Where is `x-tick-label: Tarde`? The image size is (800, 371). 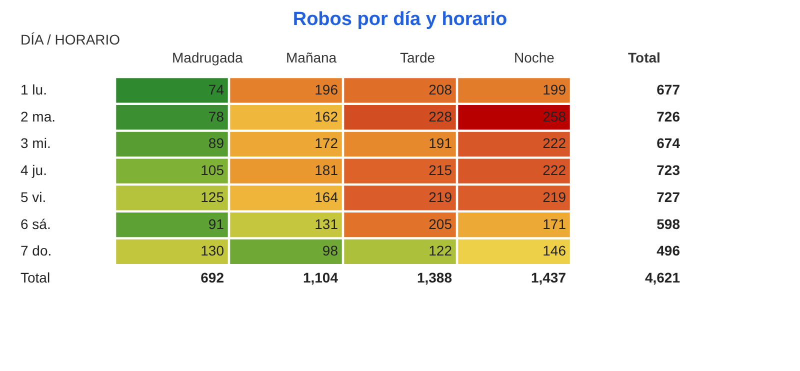
x-tick-label: Tarde is located at coordinates (418, 58).